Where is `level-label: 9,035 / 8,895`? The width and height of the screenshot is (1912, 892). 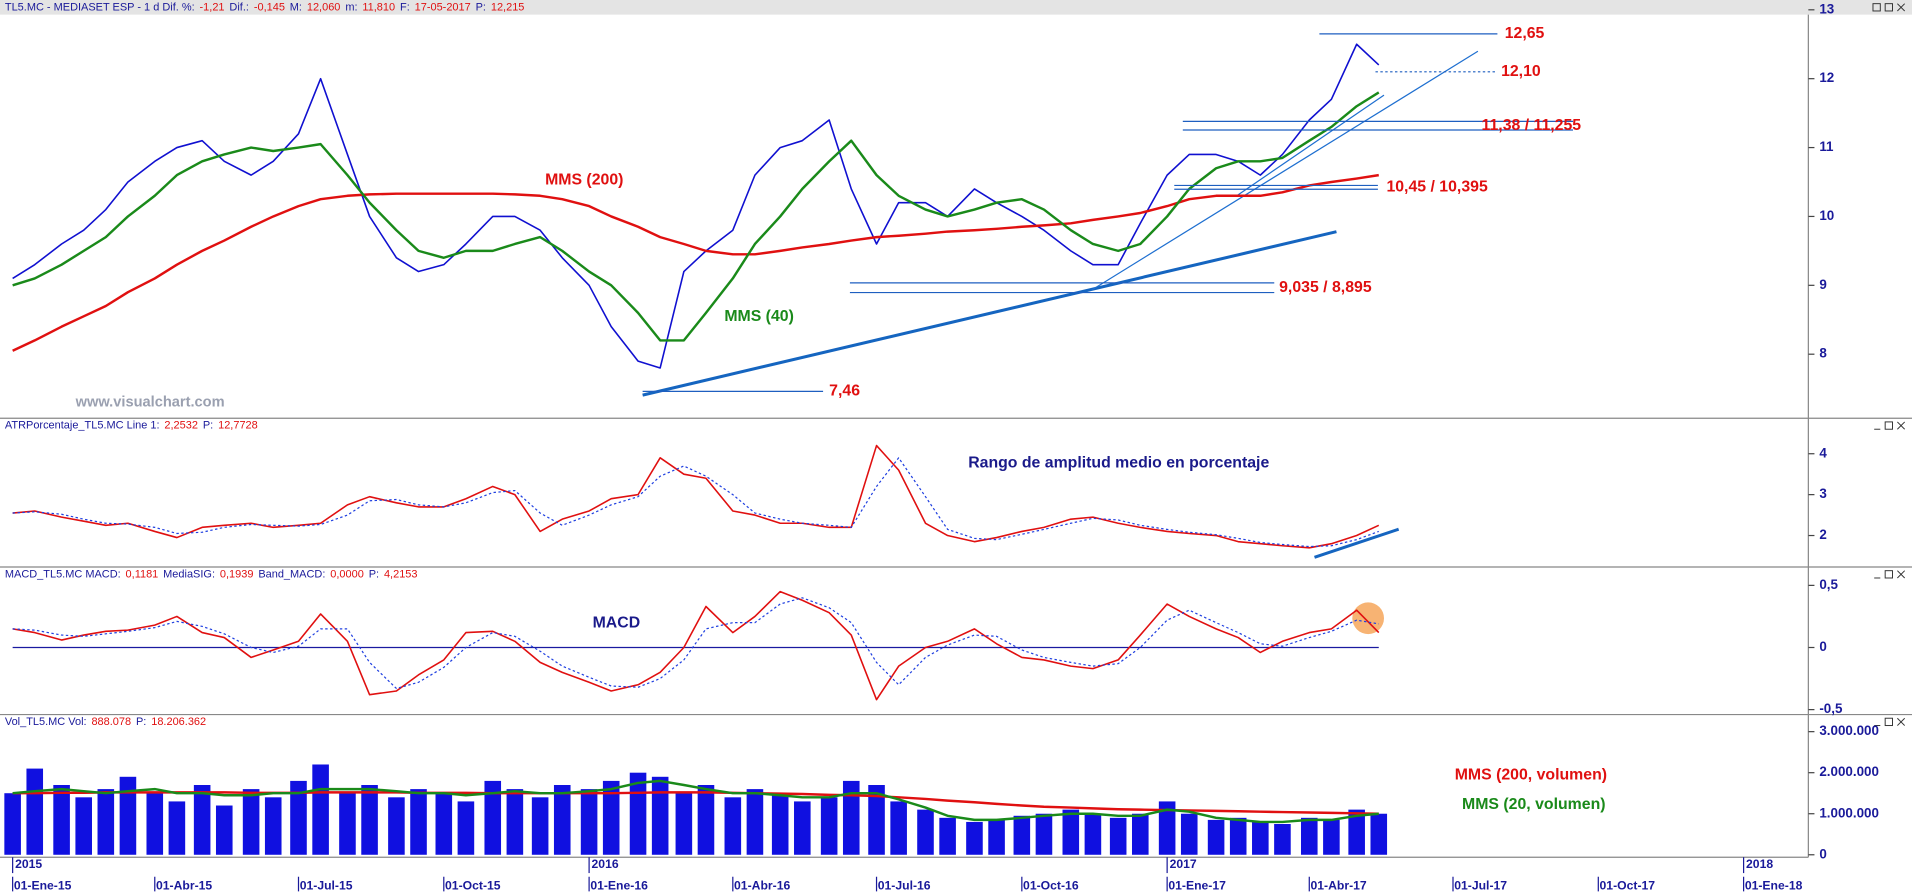 level-label: 9,035 / 8,895 is located at coordinates (1325, 287).